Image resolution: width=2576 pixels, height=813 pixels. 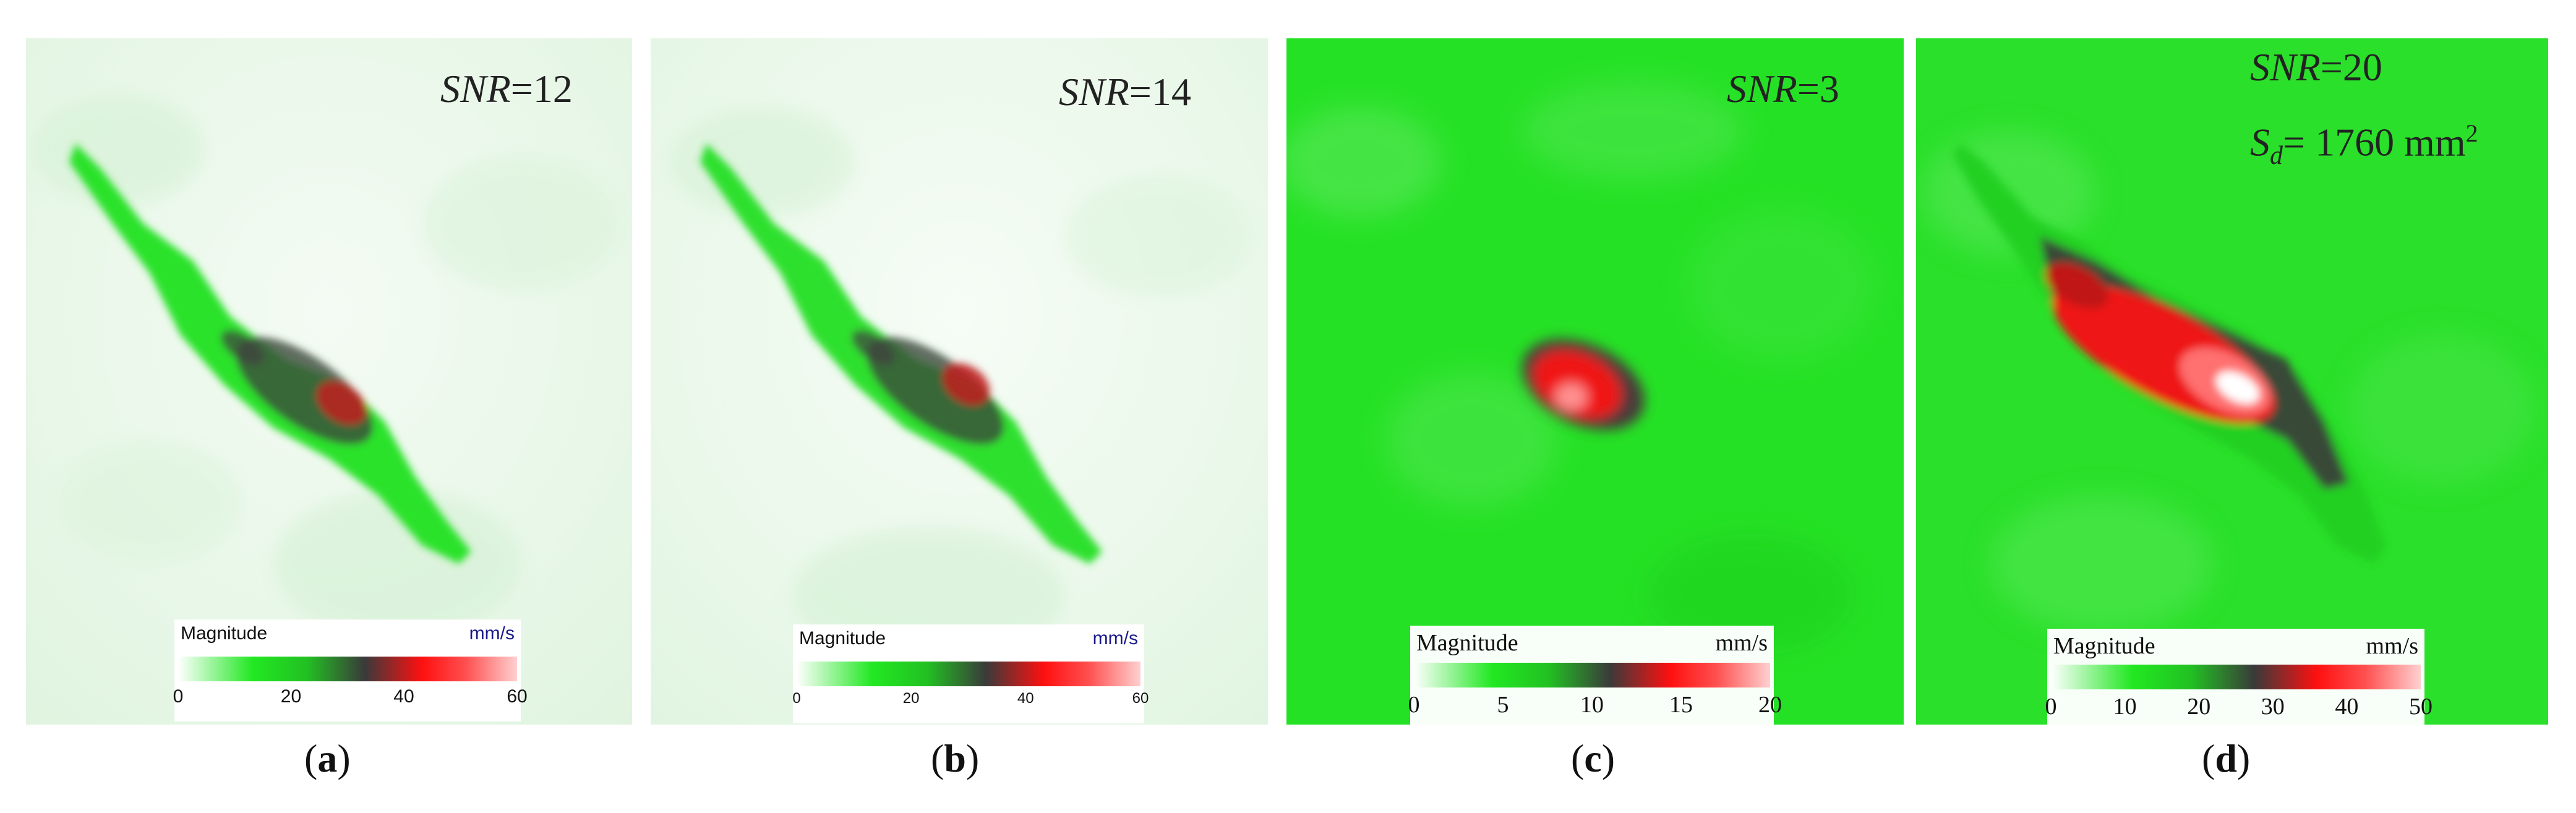 I want to click on snr-label: SNR=20, so click(x=2316, y=67).